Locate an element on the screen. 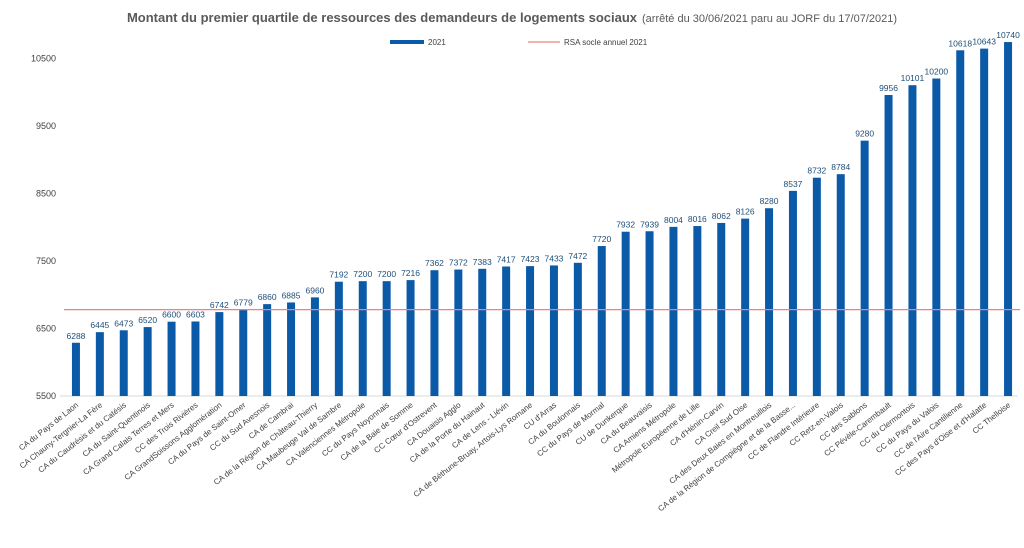 Image resolution: width=1024 pixels, height=548 pixels. data-label: 9956 is located at coordinates (888, 88).